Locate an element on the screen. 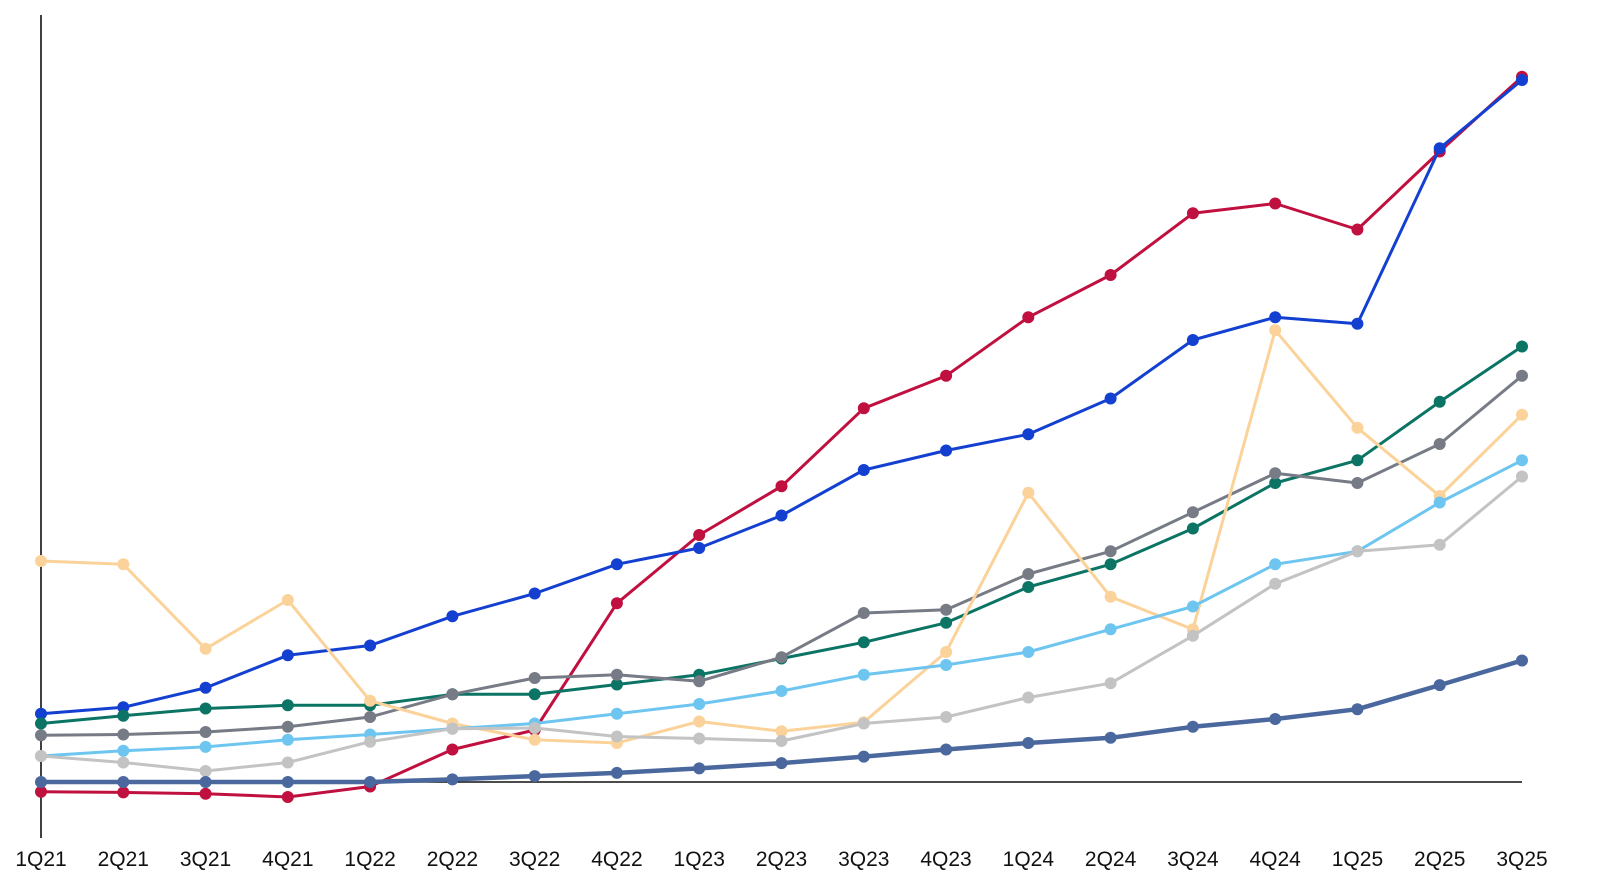 The image size is (1600, 895). x-tick-label: 4Q24 is located at coordinates (1275, 859).